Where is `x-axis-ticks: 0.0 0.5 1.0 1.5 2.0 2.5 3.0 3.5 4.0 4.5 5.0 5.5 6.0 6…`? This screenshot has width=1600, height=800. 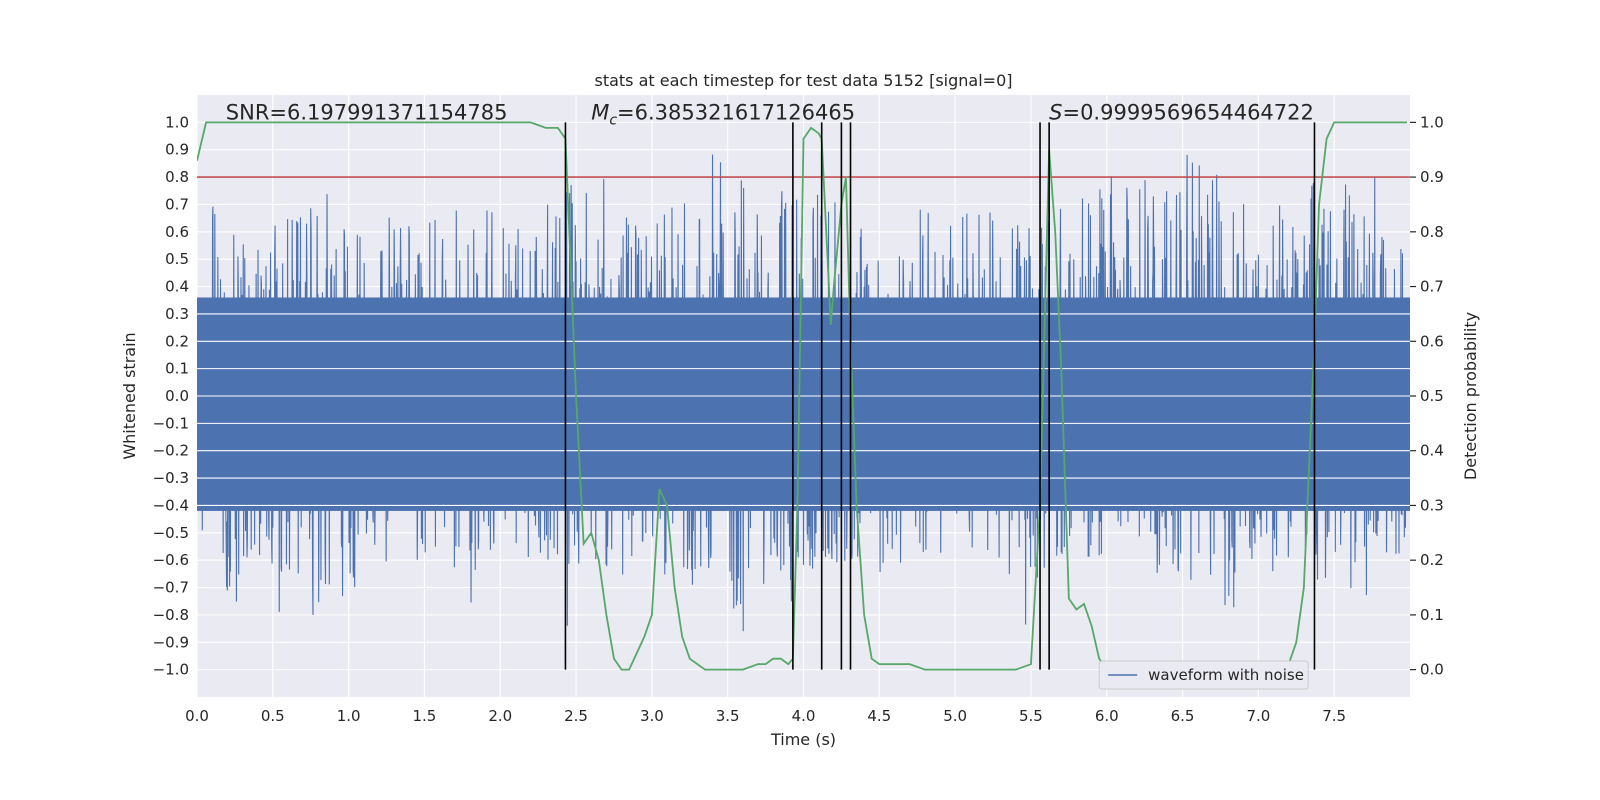 x-axis-ticks: 0.0 0.5 1.0 1.5 2.0 2.5 3.0 3.5 4.0 4.5 5.0 5.5 6.0 6… is located at coordinates (765, 716).